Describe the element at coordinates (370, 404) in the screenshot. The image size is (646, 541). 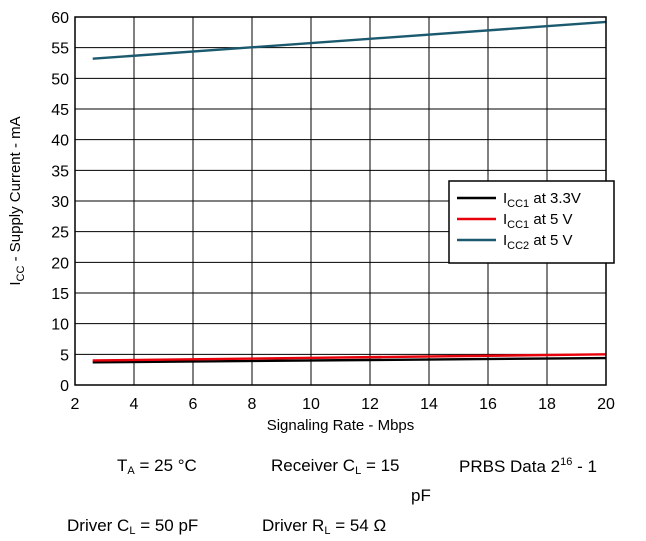
I see `x-tick-label: 12` at that location.